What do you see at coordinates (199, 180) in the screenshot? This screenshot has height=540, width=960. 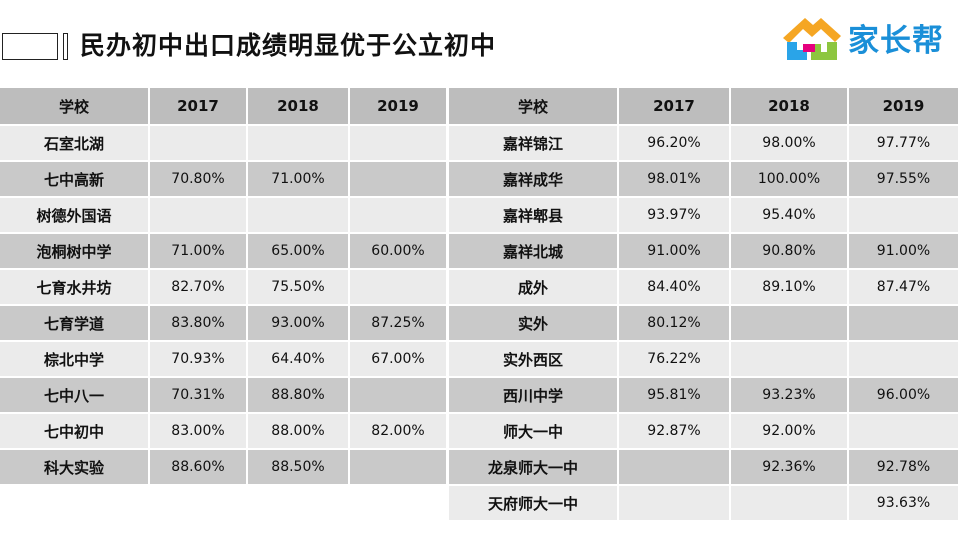 I see `score-cell: 70.80%` at bounding box center [199, 180].